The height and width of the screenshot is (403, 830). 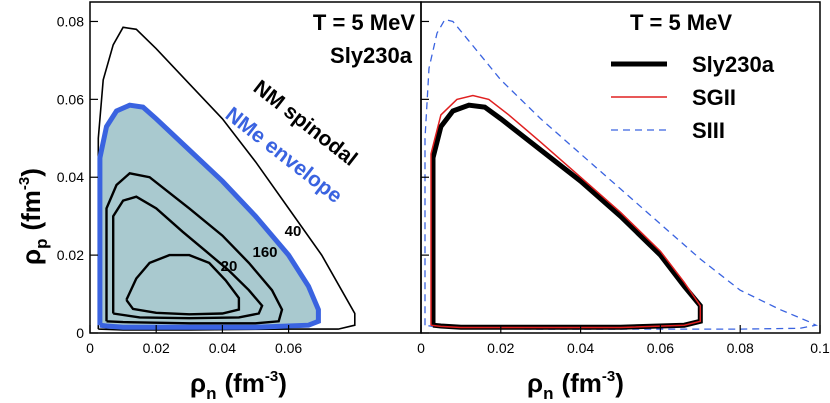 I want to click on contour-160-curve, so click(x=187, y=257).